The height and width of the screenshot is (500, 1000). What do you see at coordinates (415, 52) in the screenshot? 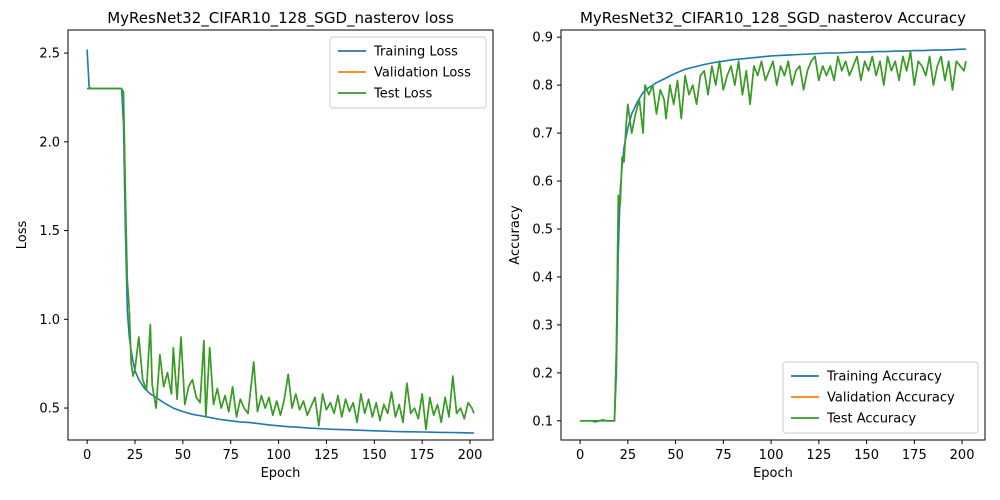
I see `legend-label: Training Loss` at bounding box center [415, 52].